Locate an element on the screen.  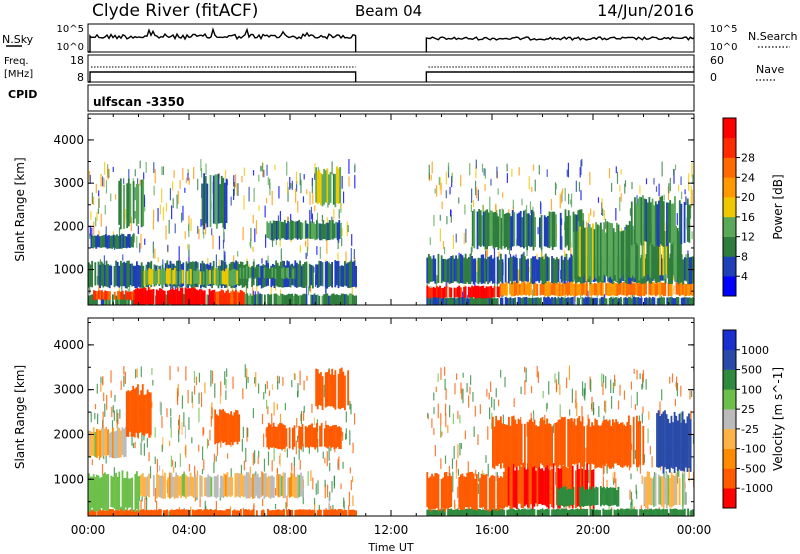
power-colorbar-label: 16 is located at coordinates (748, 217).